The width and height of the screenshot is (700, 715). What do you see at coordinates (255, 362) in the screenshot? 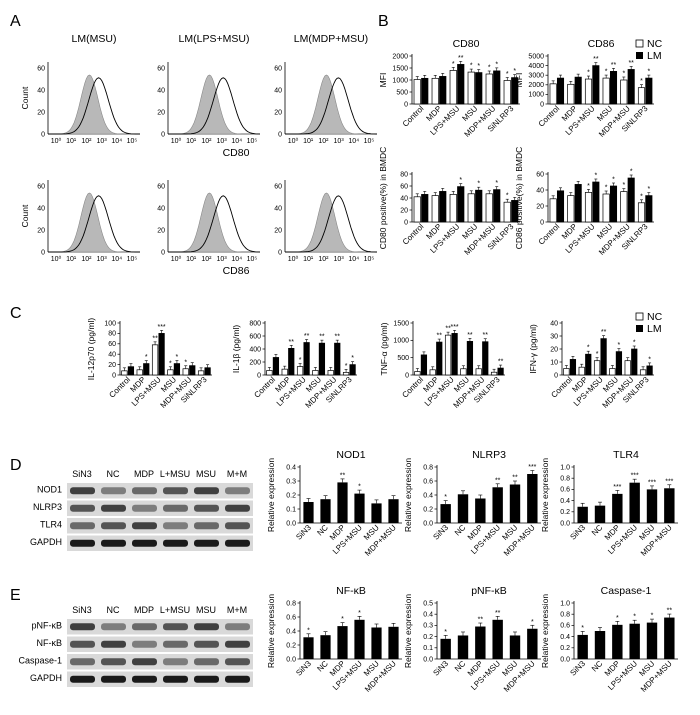
I see `y-tick-label: 200` at bounding box center [255, 362].